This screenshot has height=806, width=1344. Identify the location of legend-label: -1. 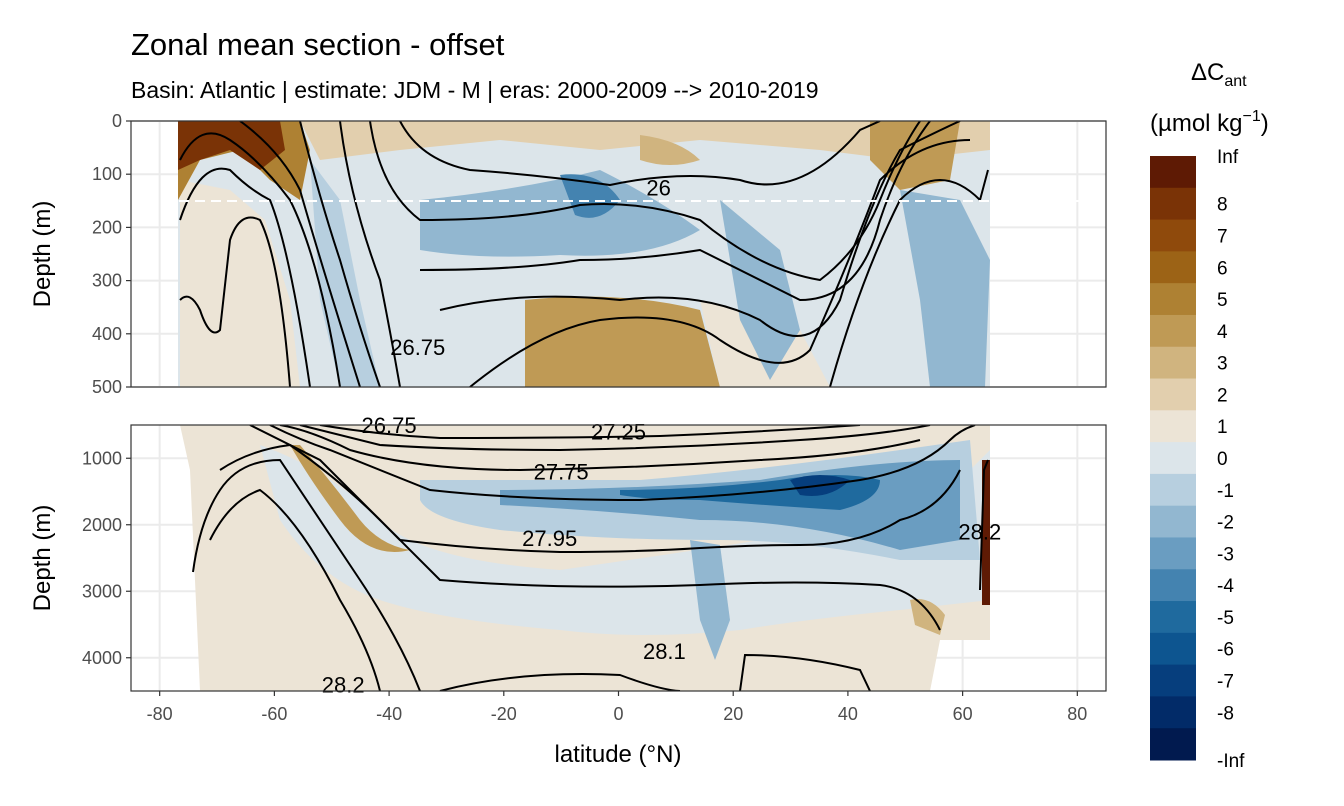
(1225, 491).